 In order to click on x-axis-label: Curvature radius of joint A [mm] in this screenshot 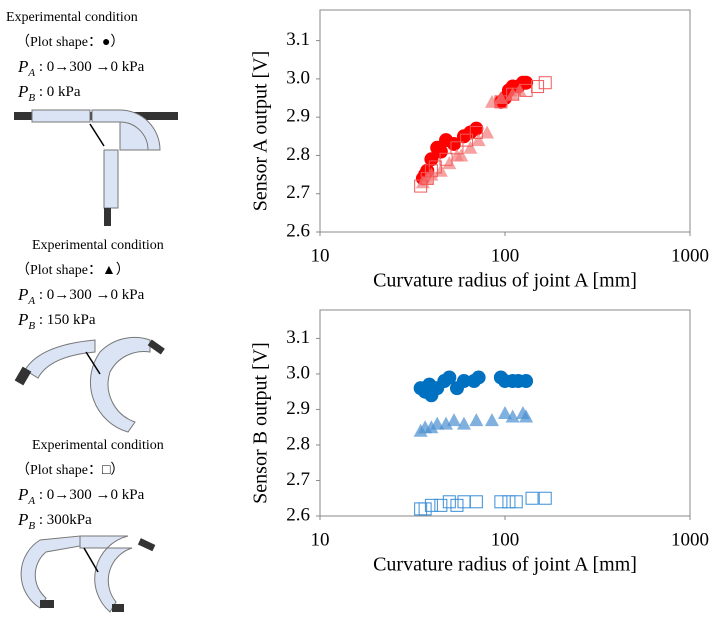, I will do `click(505, 281)`.